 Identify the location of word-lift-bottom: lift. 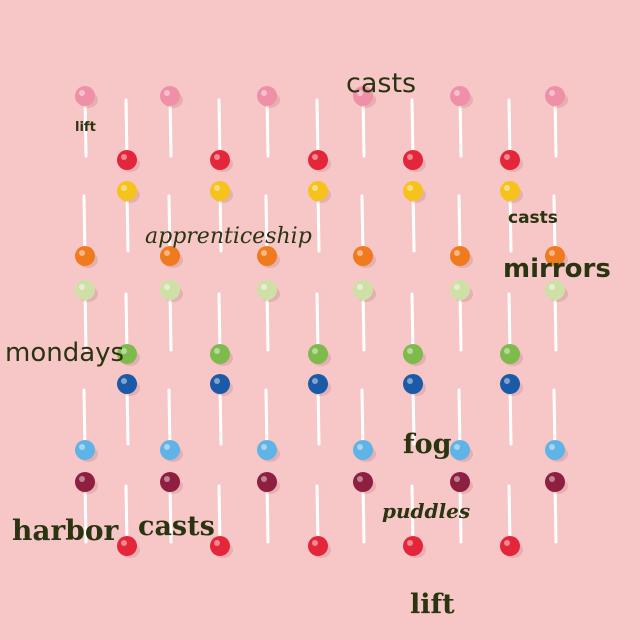
(432, 604).